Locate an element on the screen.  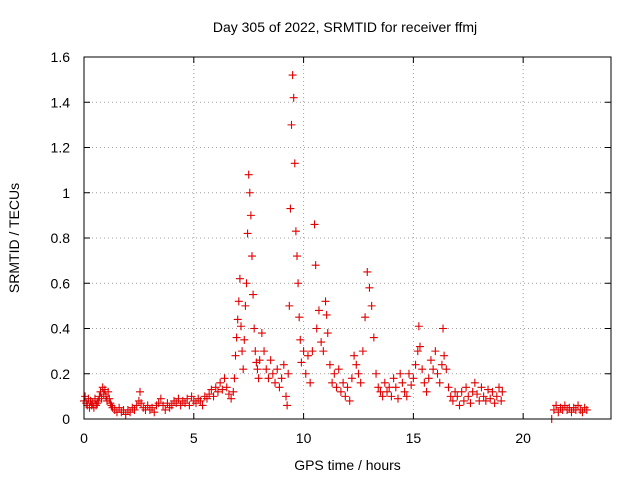
y-tick-label: 0 is located at coordinates (66, 419).